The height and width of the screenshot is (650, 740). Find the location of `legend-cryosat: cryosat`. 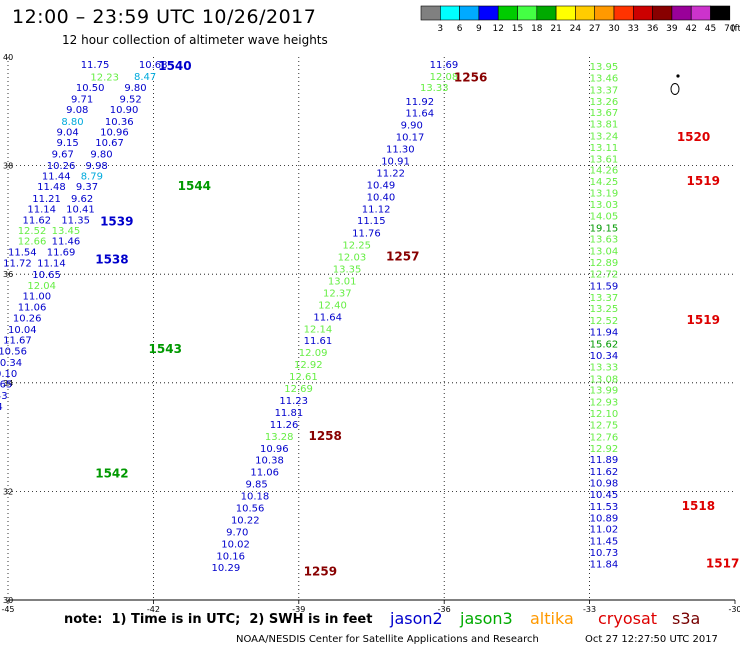

legend-cryosat: cryosat is located at coordinates (628, 618).